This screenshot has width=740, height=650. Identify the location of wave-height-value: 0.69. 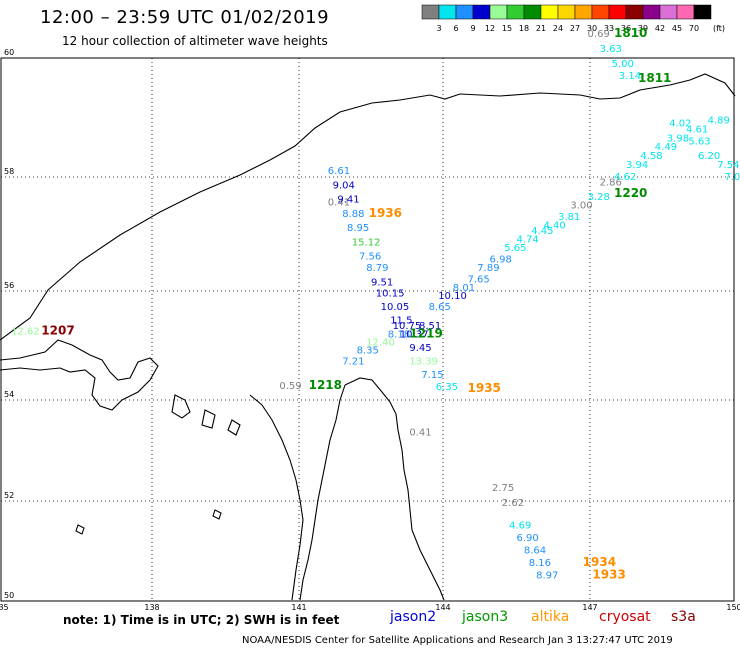
(599, 34).